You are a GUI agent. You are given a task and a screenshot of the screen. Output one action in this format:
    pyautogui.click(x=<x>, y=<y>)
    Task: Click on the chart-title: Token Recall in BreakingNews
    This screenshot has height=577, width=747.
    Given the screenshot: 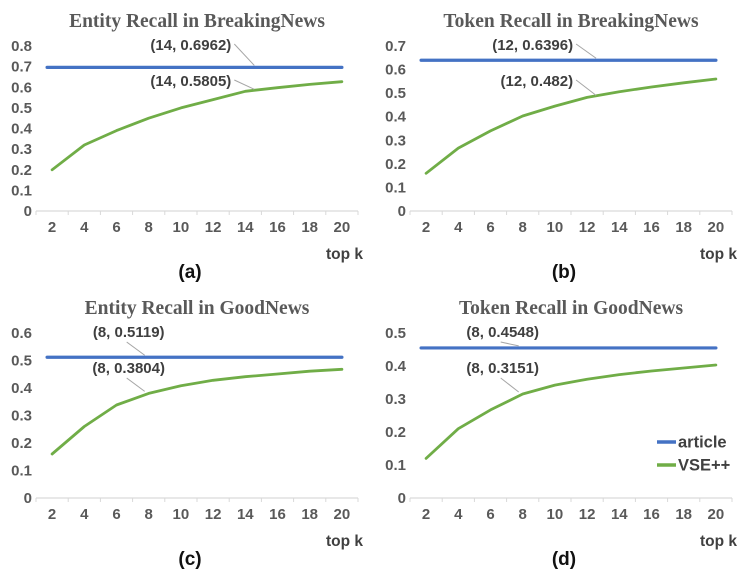 What is the action you would take?
    pyautogui.click(x=571, y=21)
    